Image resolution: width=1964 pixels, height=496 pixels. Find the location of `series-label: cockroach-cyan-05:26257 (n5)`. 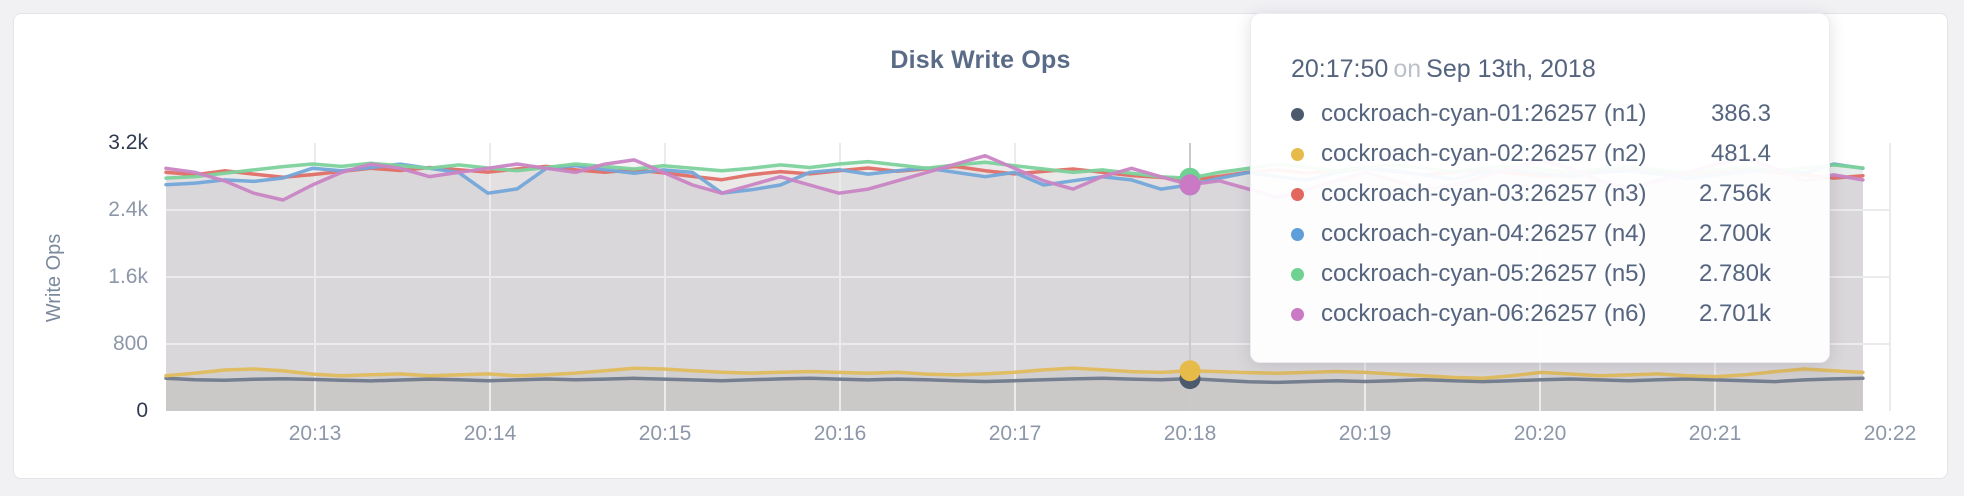

series-label: cockroach-cyan-05:26257 (n5) is located at coordinates (1484, 273).